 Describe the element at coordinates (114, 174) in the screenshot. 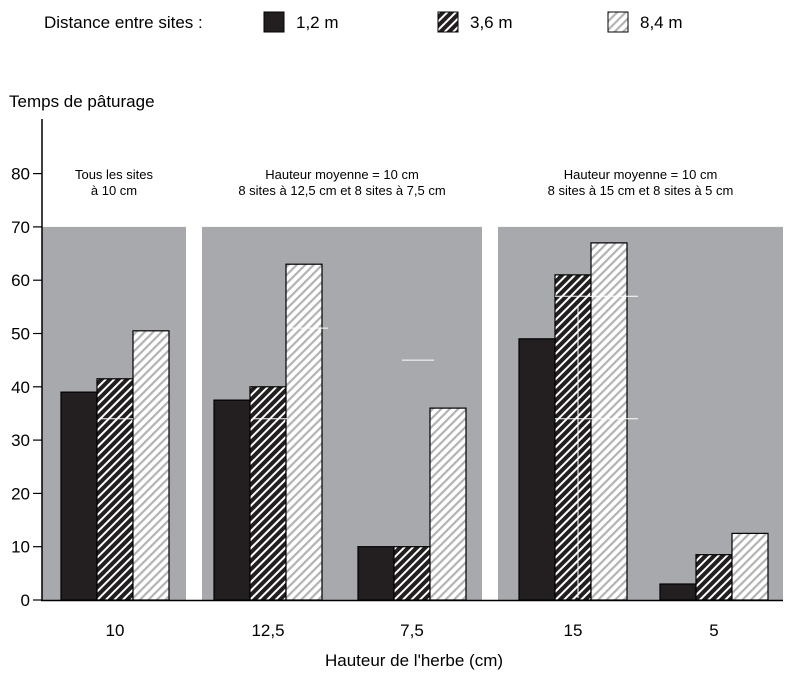

I see `panel-label: Tous les sites` at that location.